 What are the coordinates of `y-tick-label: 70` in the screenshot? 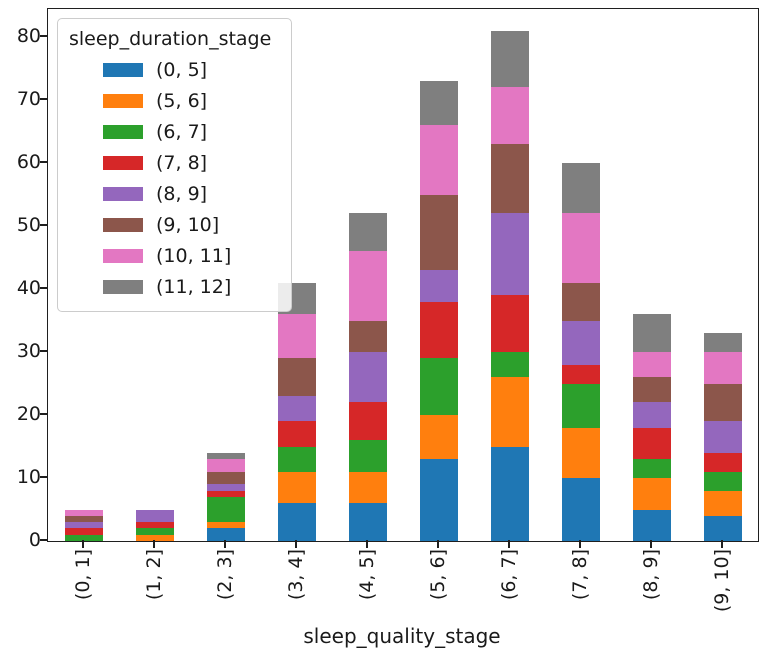 It's located at (28, 99).